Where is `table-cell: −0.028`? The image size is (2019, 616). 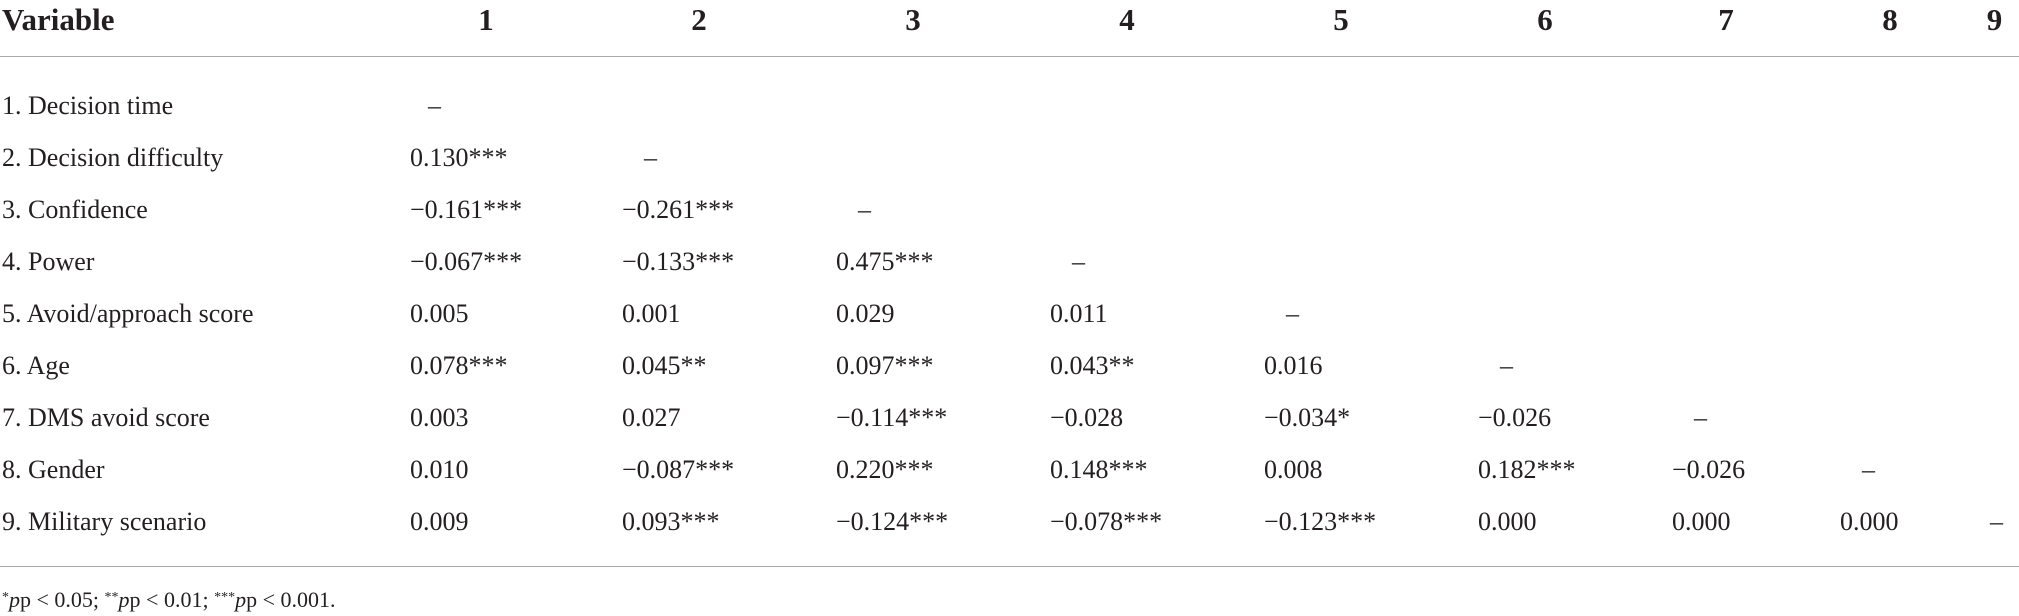
table-cell: −0.028 is located at coordinates (1127, 418).